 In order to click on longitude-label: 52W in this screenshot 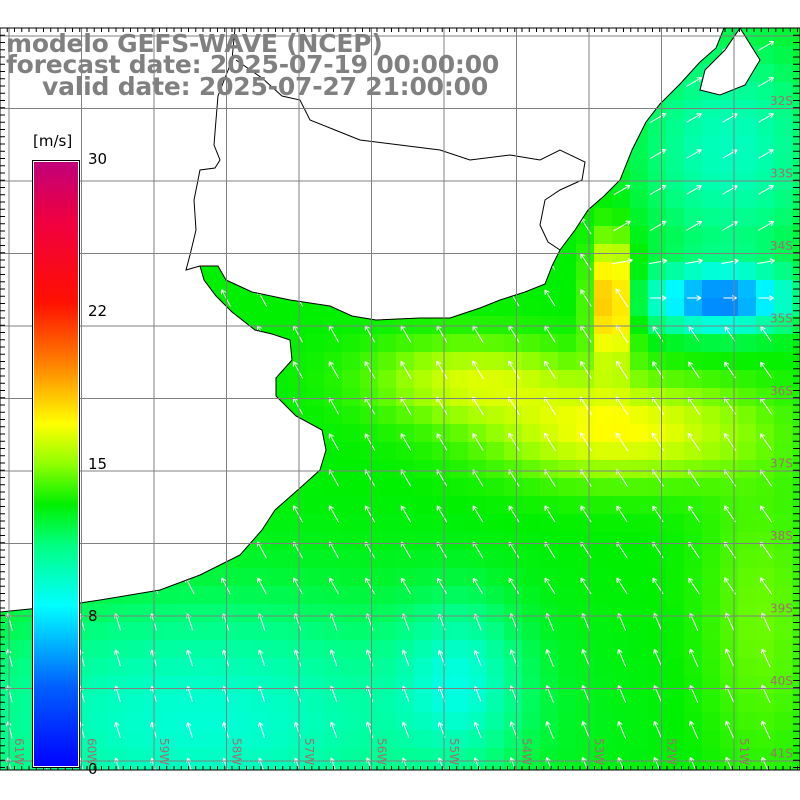, I will do `click(672, 751)`.